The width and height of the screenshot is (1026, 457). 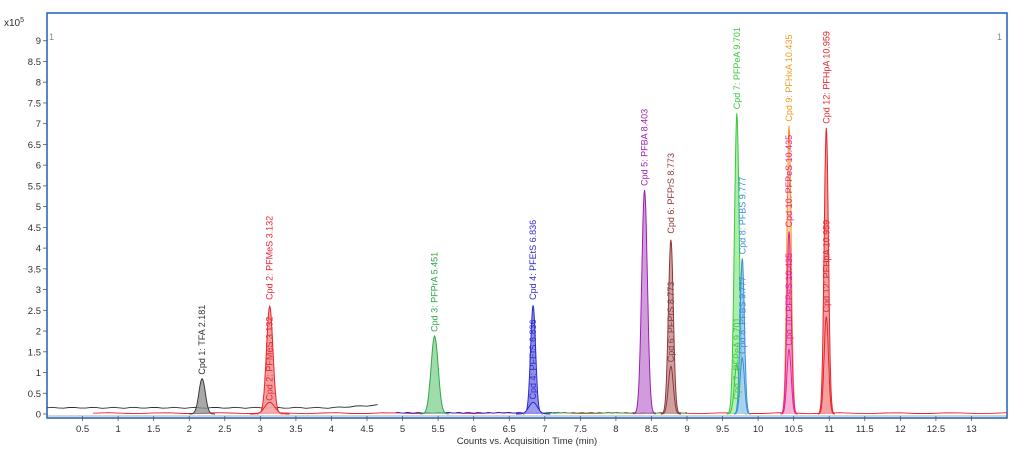 What do you see at coordinates (722, 429) in the screenshot?
I see `x-tick-label: 9.5` at bounding box center [722, 429].